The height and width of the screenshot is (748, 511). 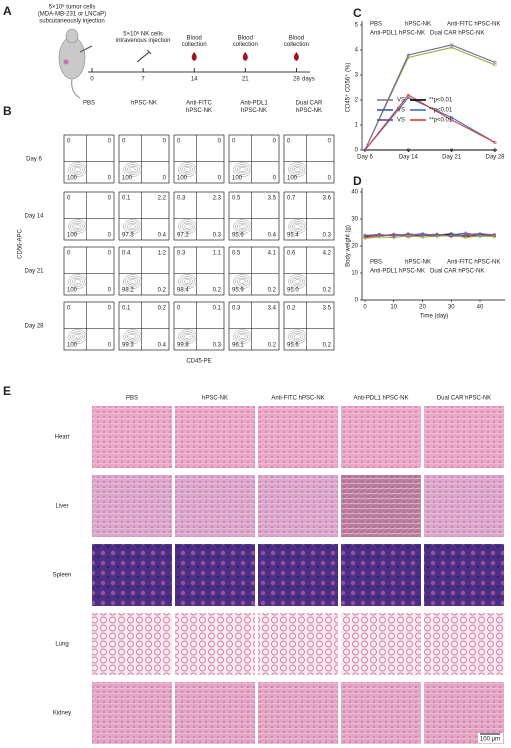 What do you see at coordinates (357, 13) in the screenshot?
I see `panel-letter: C` at bounding box center [357, 13].